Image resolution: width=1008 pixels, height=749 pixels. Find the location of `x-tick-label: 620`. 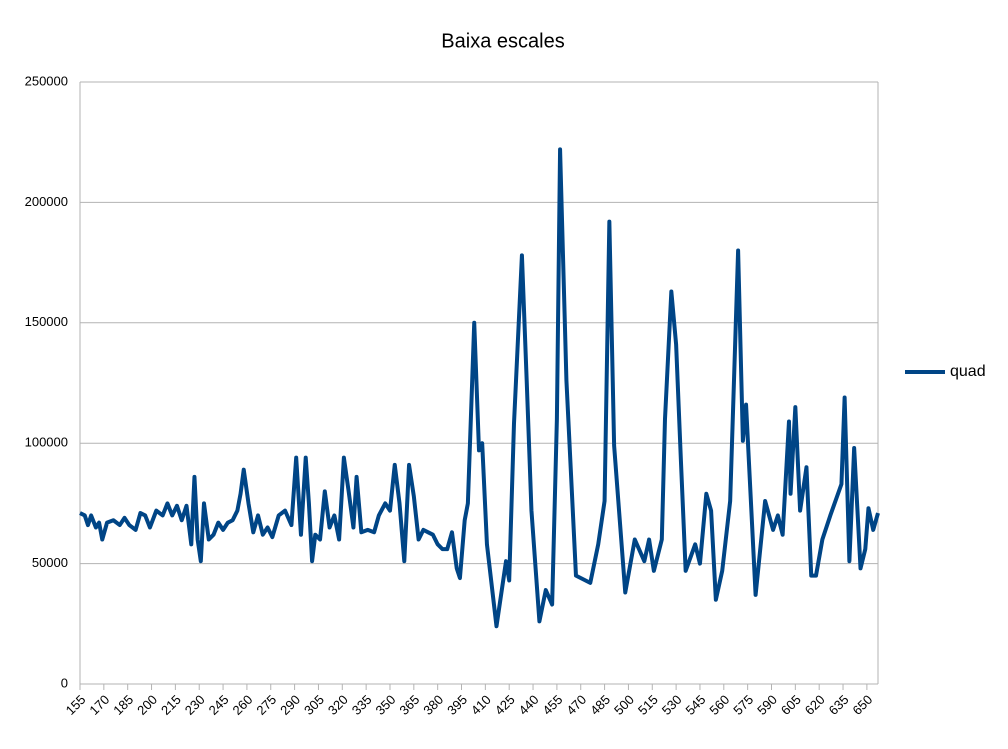

x-tick-label: 620 is located at coordinates (815, 705).